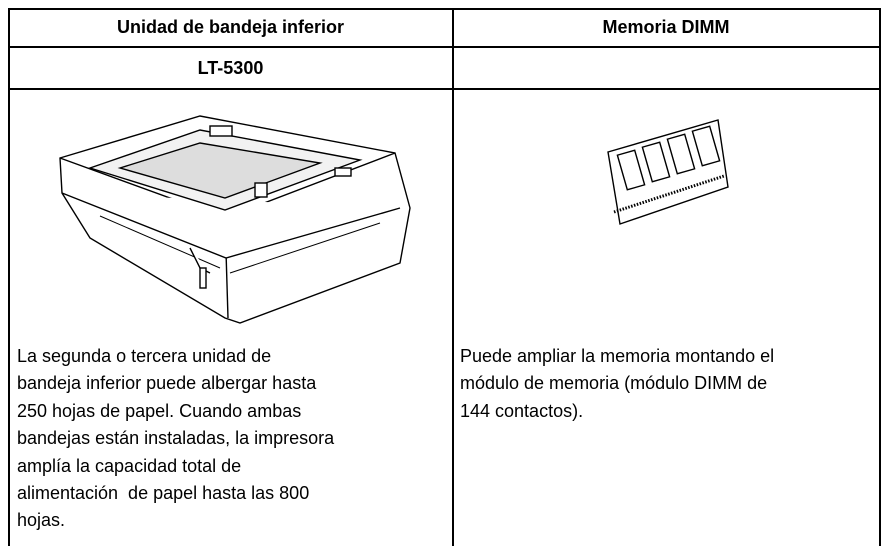 The width and height of the screenshot is (882, 546). What do you see at coordinates (668, 172) in the screenshot?
I see `dimm-illustration` at bounding box center [668, 172].